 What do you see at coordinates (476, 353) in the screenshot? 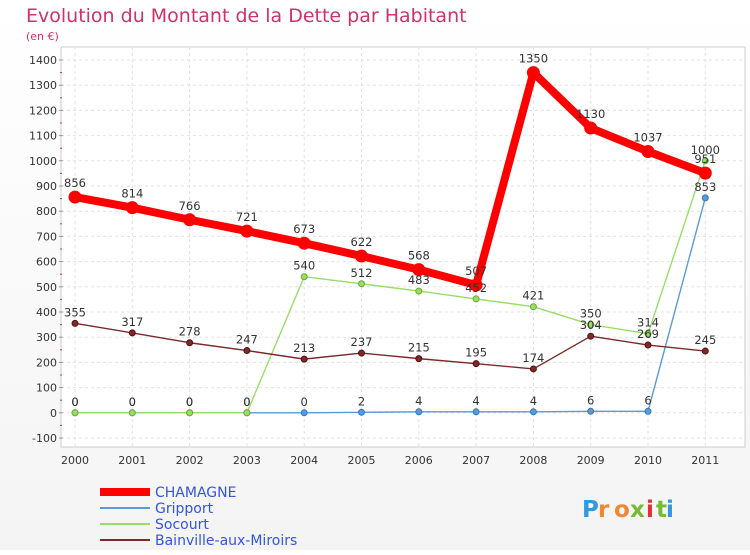
I see `data-label: 195` at bounding box center [476, 353].